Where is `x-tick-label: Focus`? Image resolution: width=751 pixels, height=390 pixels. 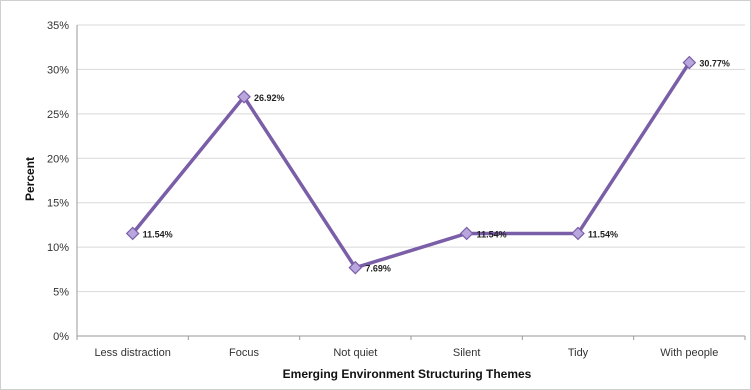
x-tick-label: Focus is located at coordinates (244, 353).